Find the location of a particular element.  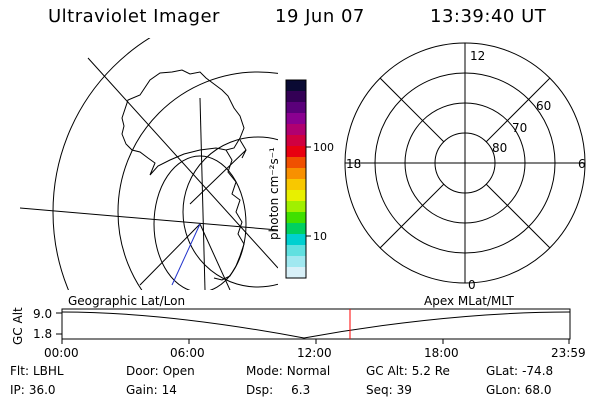

colorbar-frame is located at coordinates (296, 179).